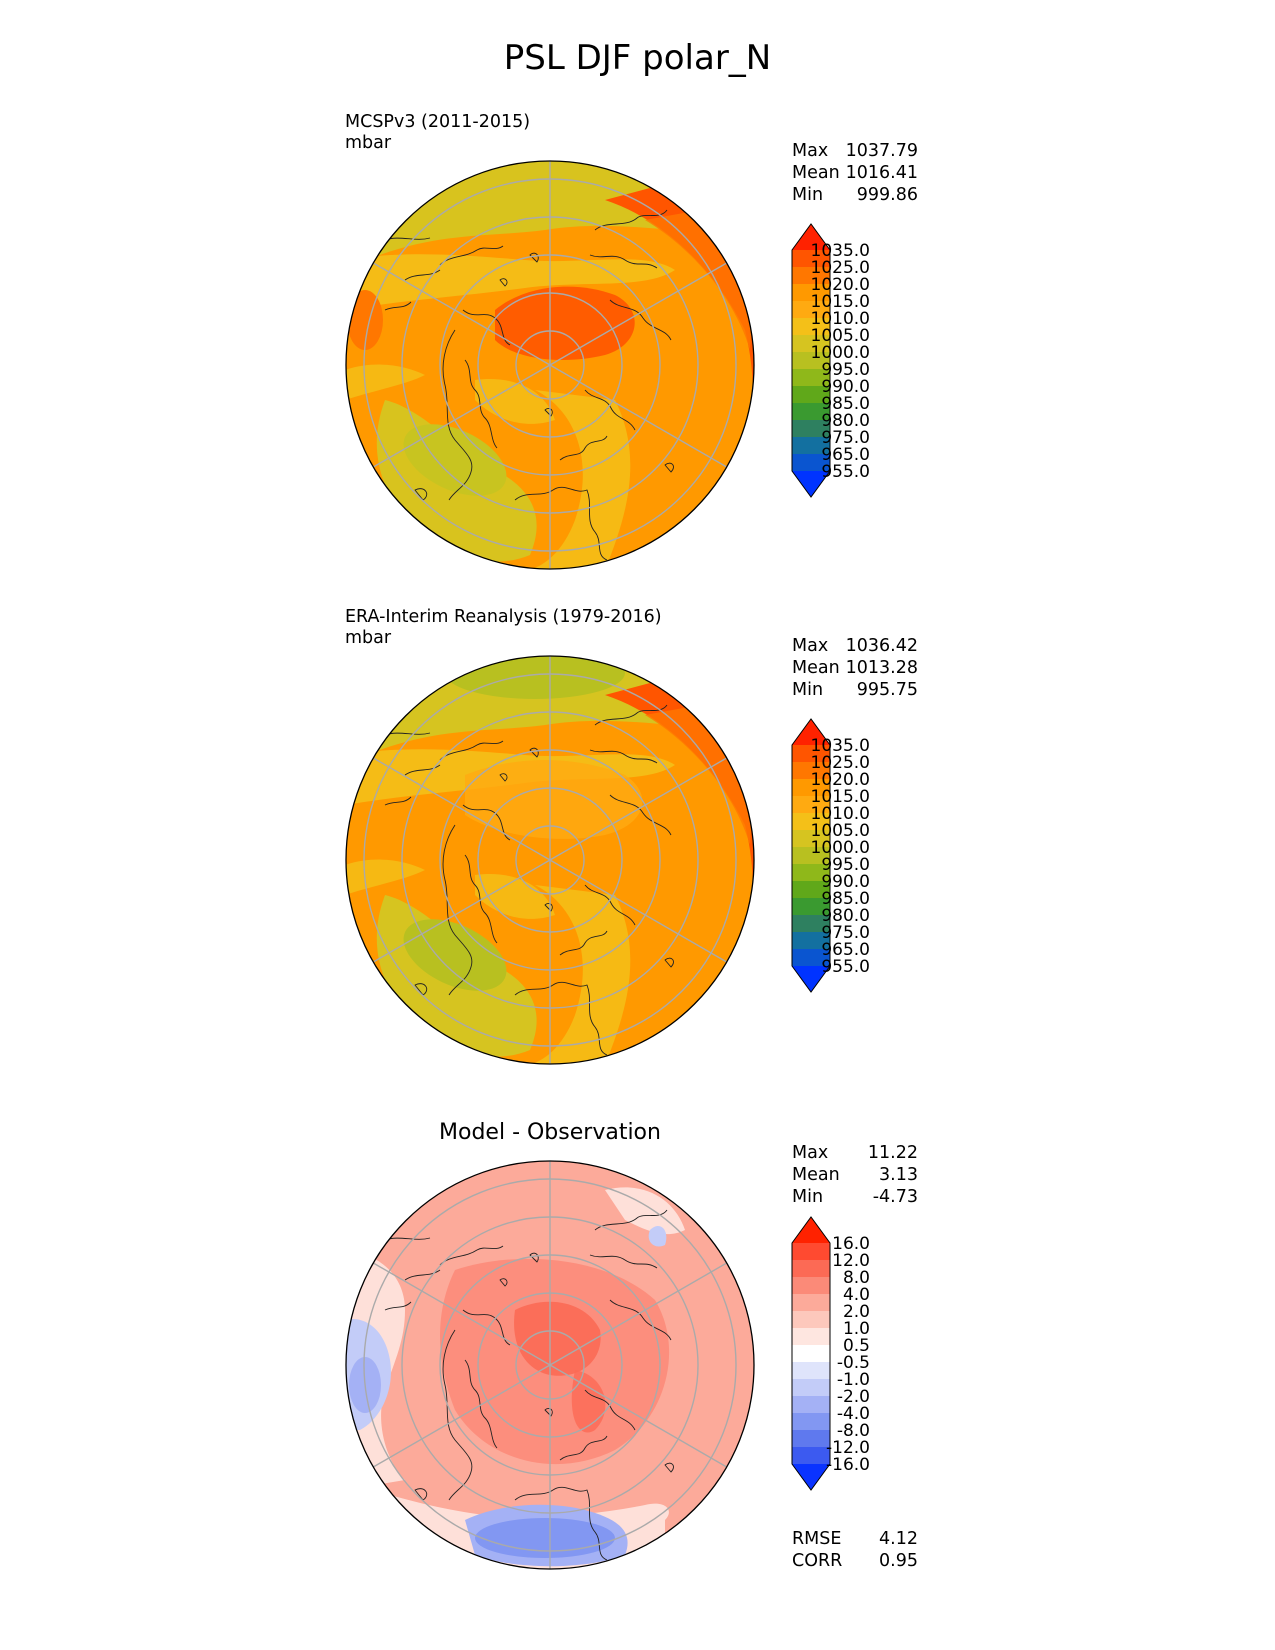 Image resolution: width=1275 pixels, height=1650 pixels. Describe the element at coordinates (856, 1278) in the screenshot. I see `colorbar-tick-label: 8.0` at that location.